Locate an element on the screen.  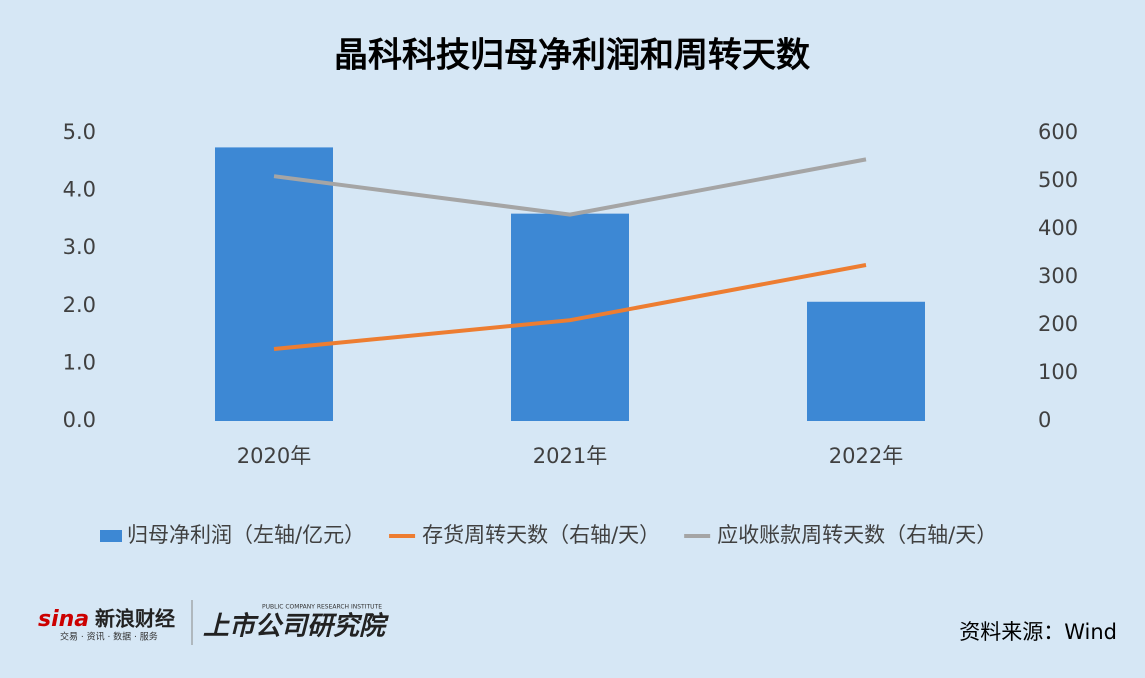
legend-label: 应收账款周转天数（右轴/天） is located at coordinates (857, 535).